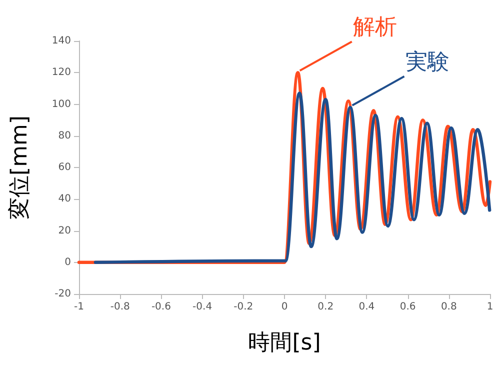  What do you see at coordinates (120, 307) in the screenshot?
I see `x-tick-label: -0.8` at bounding box center [120, 307].